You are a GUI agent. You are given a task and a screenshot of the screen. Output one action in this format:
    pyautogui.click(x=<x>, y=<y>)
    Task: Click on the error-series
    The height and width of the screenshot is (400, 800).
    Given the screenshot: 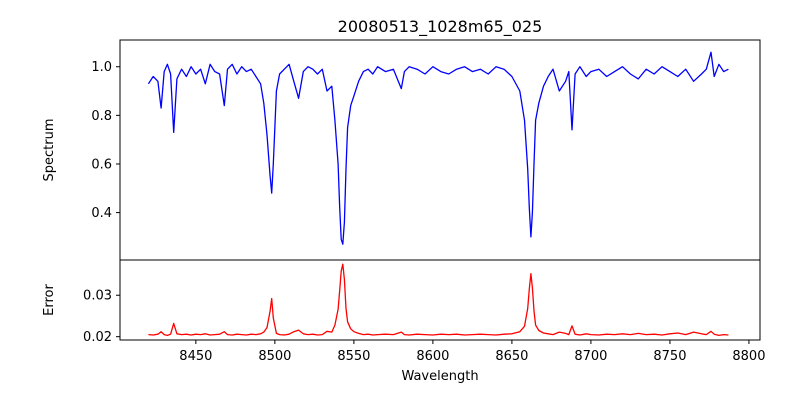 What is the action you would take?
    pyautogui.click(x=438, y=300)
    